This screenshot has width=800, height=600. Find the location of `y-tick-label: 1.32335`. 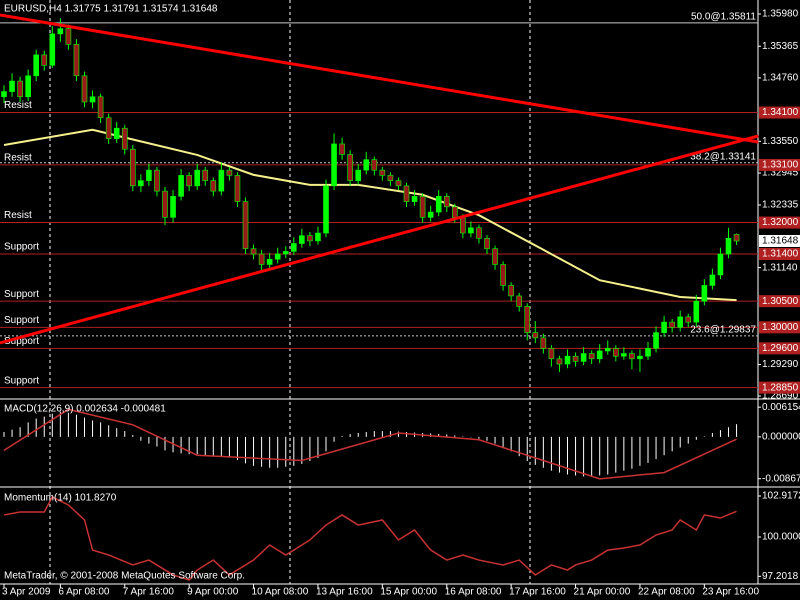

y-tick-label: 1.32335 is located at coordinates (780, 205).